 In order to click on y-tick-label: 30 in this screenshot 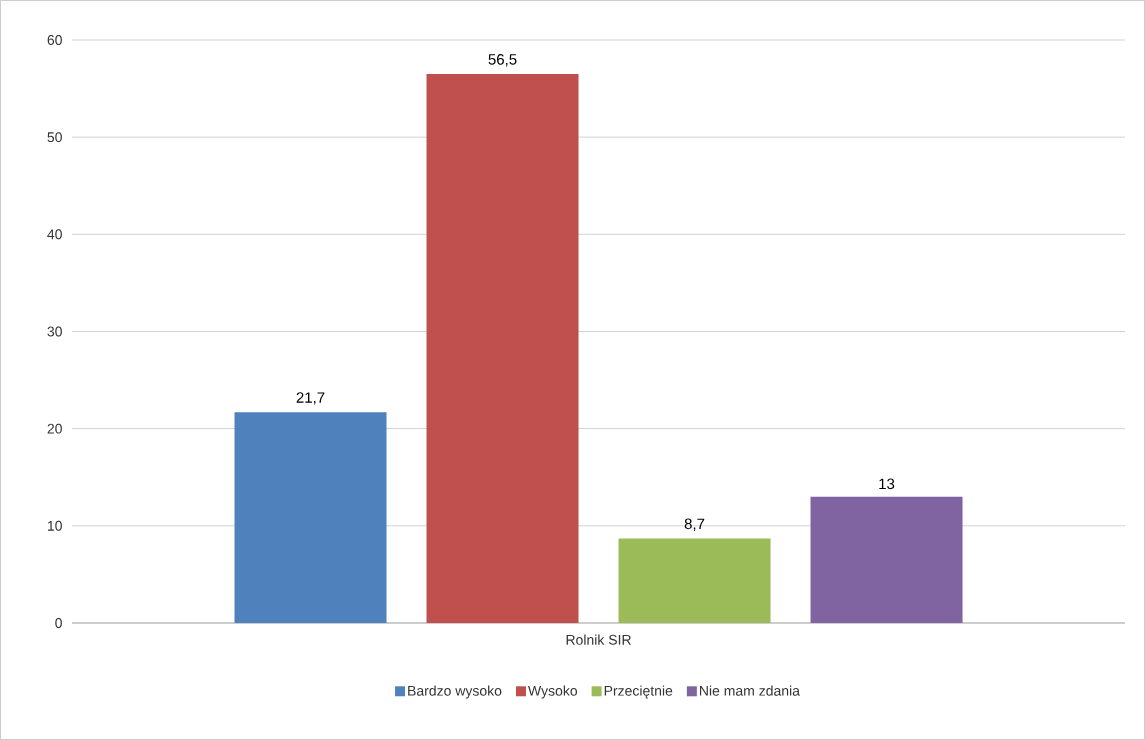, I will do `click(54, 331)`.